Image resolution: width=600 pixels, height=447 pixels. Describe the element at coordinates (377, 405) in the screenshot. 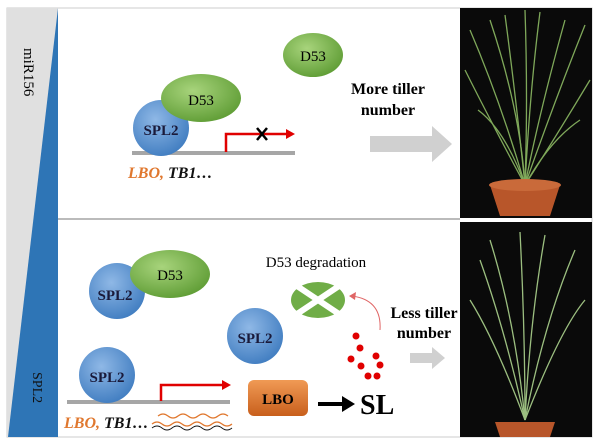

I see `sl-label: SL` at that location.